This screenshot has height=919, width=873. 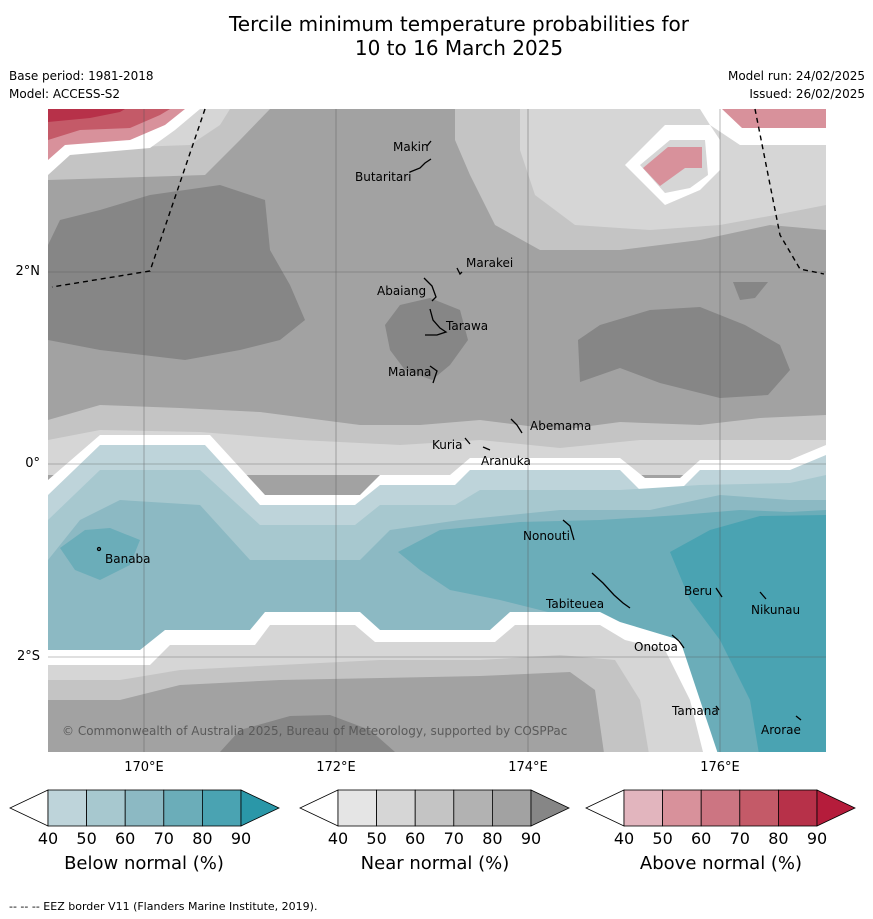 I want to click on colorbar-above-tick-50: 50, so click(x=662, y=838).